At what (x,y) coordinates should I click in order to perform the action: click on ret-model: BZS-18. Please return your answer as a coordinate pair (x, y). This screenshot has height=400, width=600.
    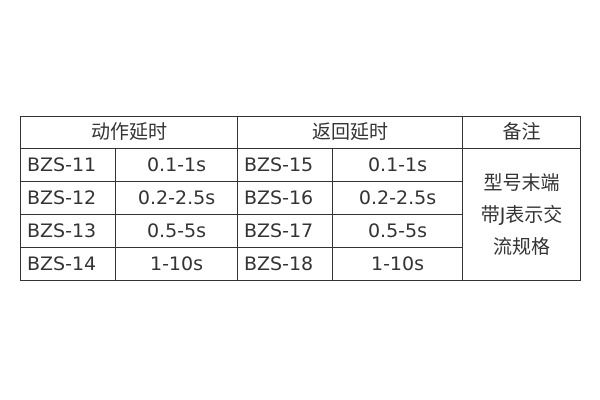
    Looking at the image, I should click on (285, 264).